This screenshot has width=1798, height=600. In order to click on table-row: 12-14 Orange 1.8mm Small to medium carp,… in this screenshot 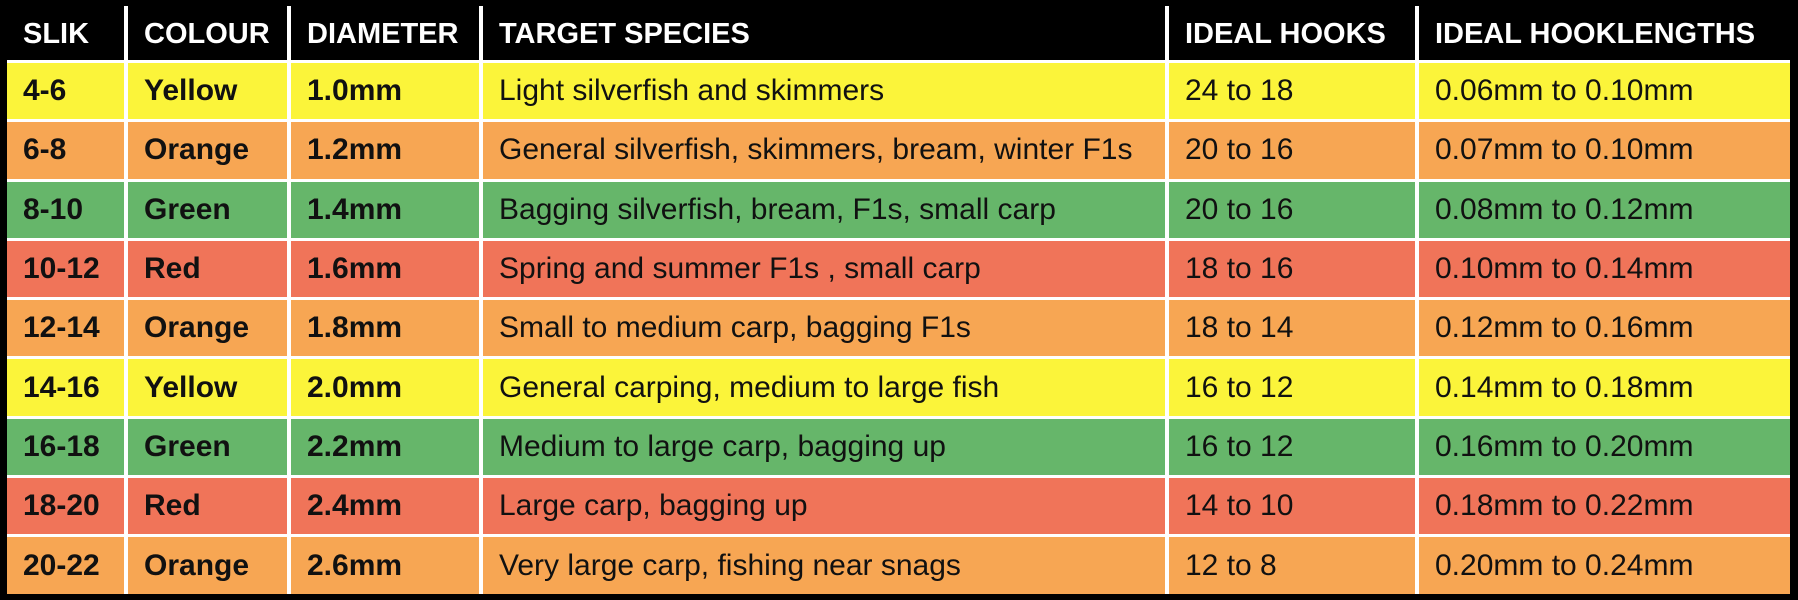, I will do `click(898, 327)`.